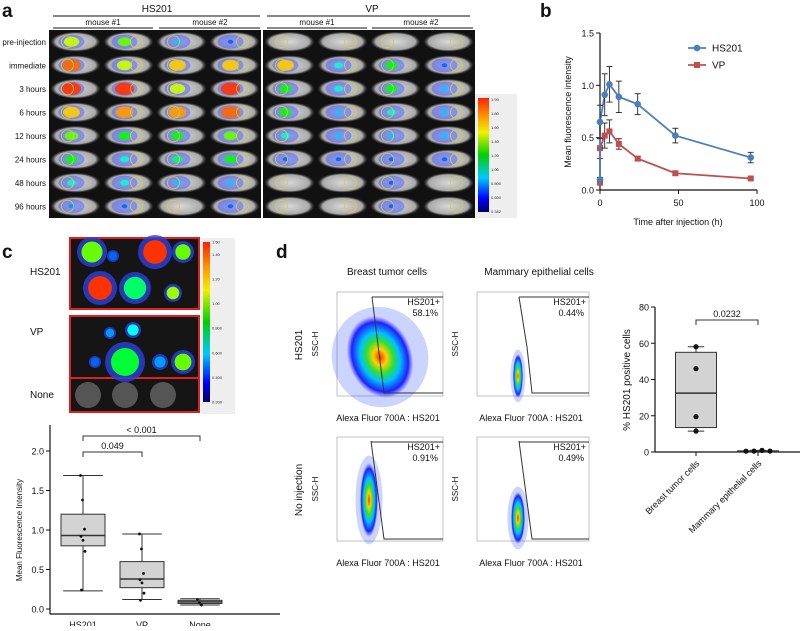 This screenshot has width=800, height=631. I want to click on colorbar-tick: 0.800, so click(217, 328).